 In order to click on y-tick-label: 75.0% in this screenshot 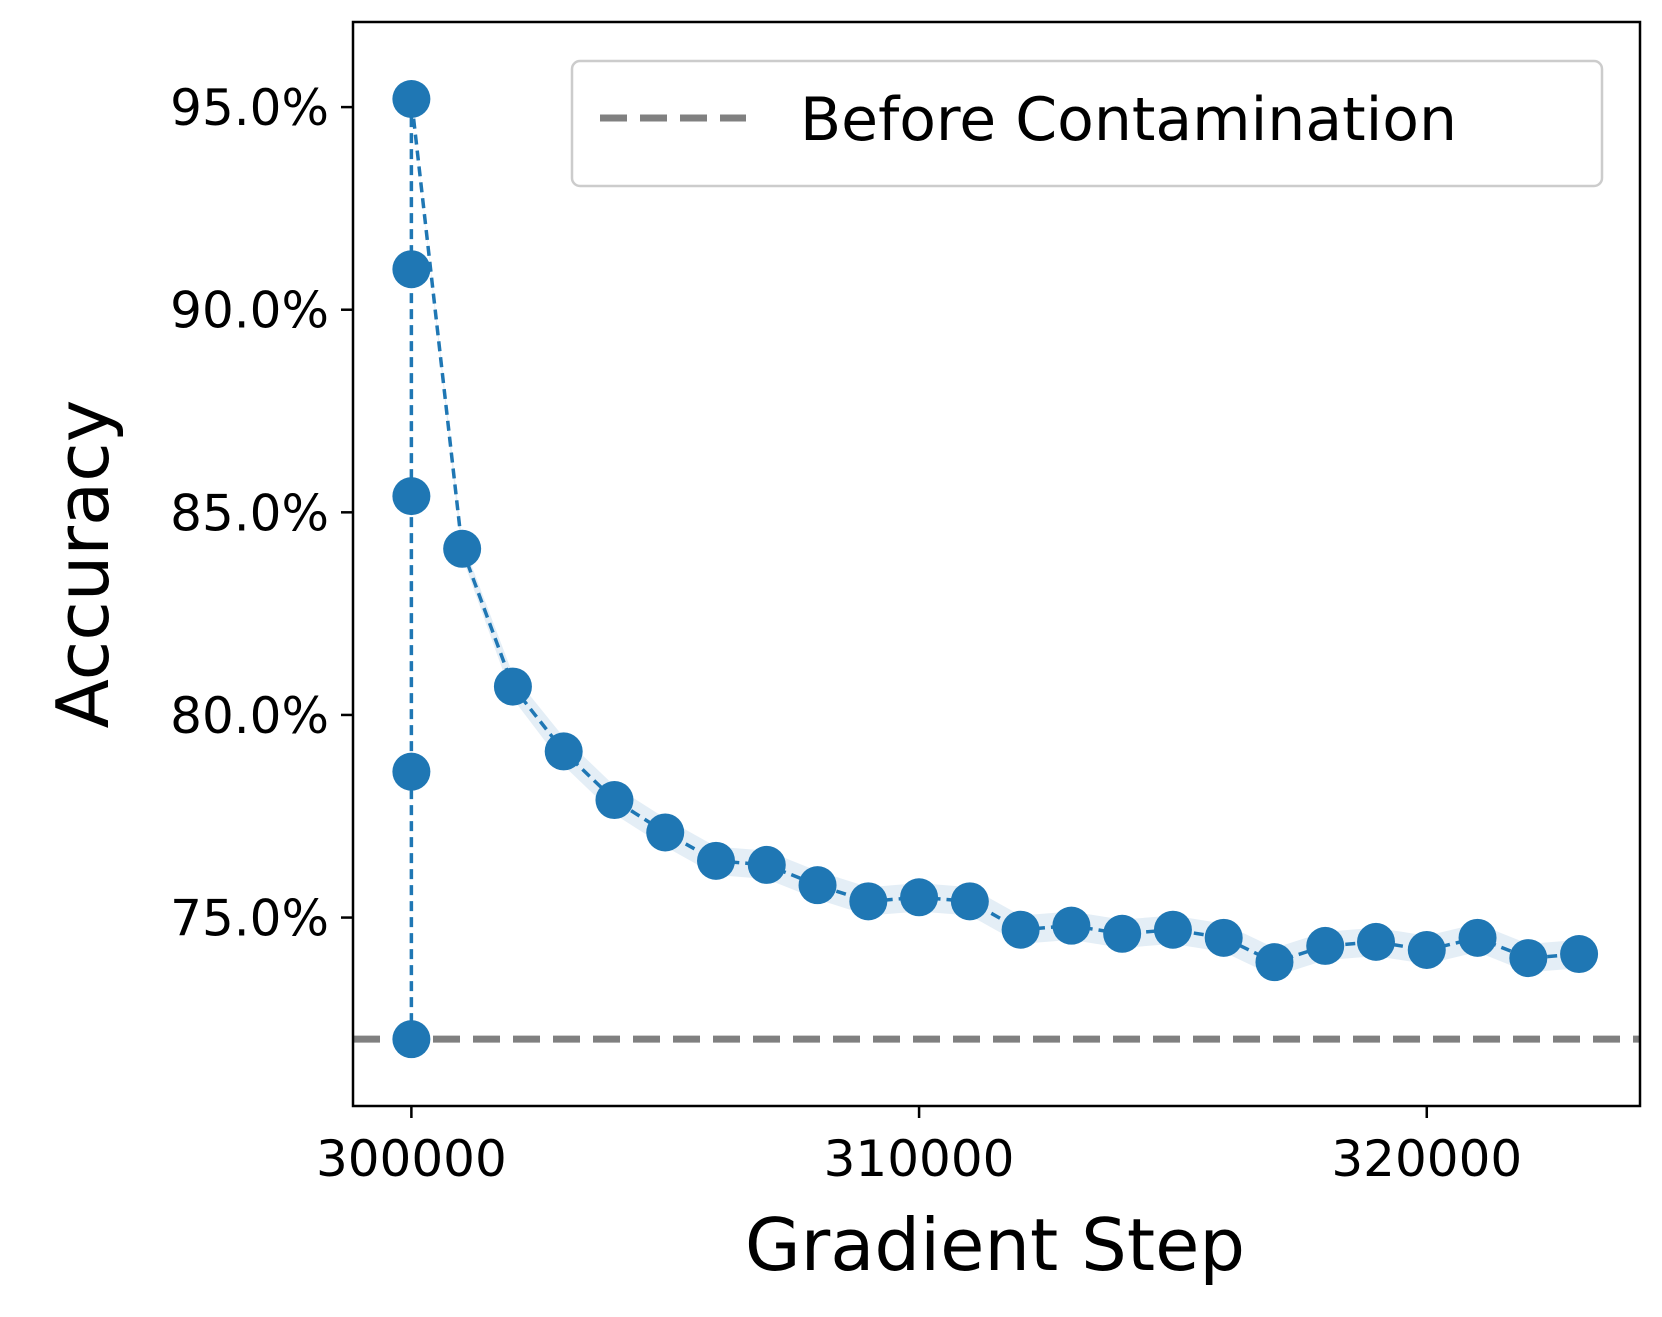, I will do `click(249, 919)`.